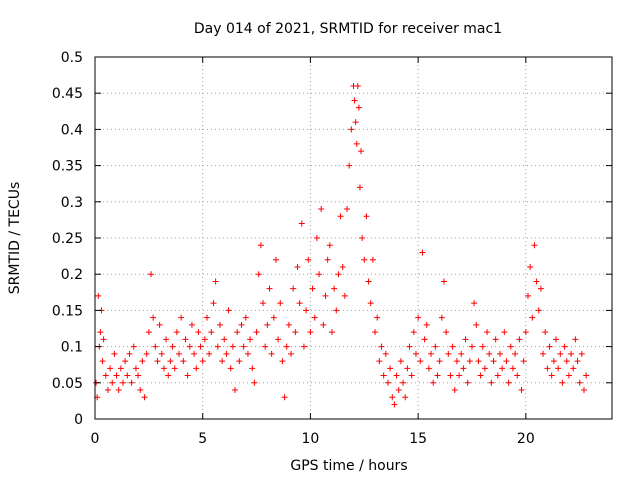 Image resolution: width=640 pixels, height=480 pixels. What do you see at coordinates (67, 239) in the screenshot?
I see `y-tick-label: 0.25` at bounding box center [67, 239].